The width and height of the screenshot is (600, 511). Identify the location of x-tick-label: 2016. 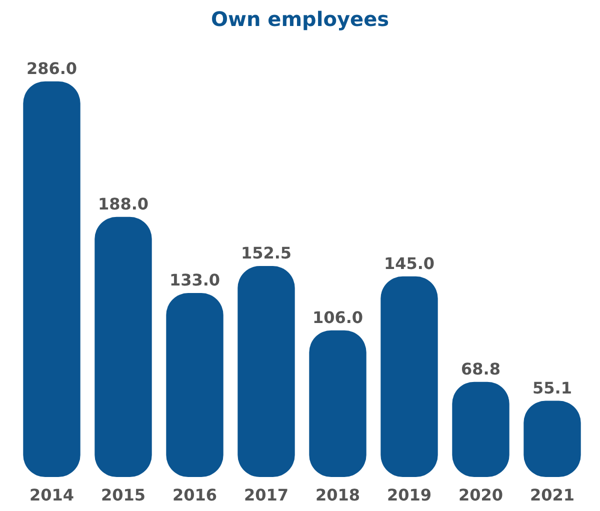
(195, 495).